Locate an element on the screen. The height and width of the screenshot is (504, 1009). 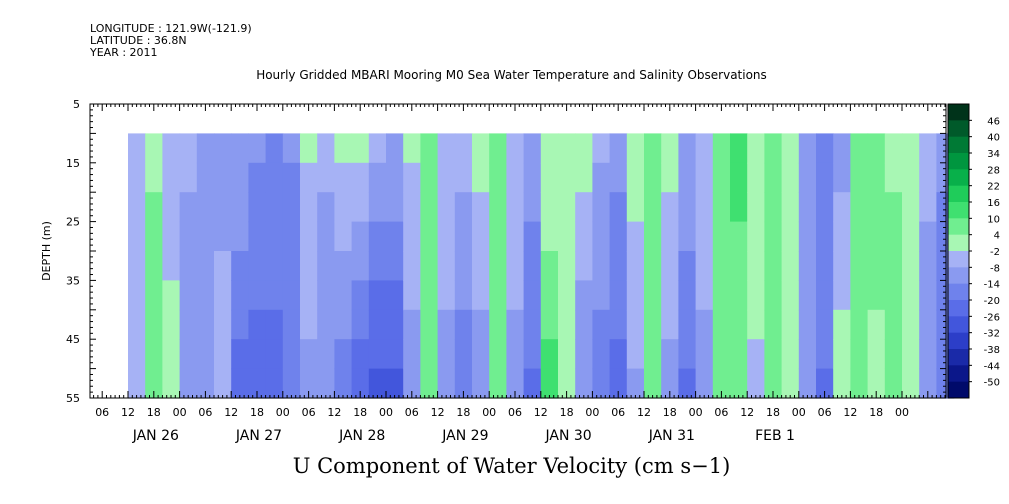
colorbar-label: -32 is located at coordinates (992, 334).